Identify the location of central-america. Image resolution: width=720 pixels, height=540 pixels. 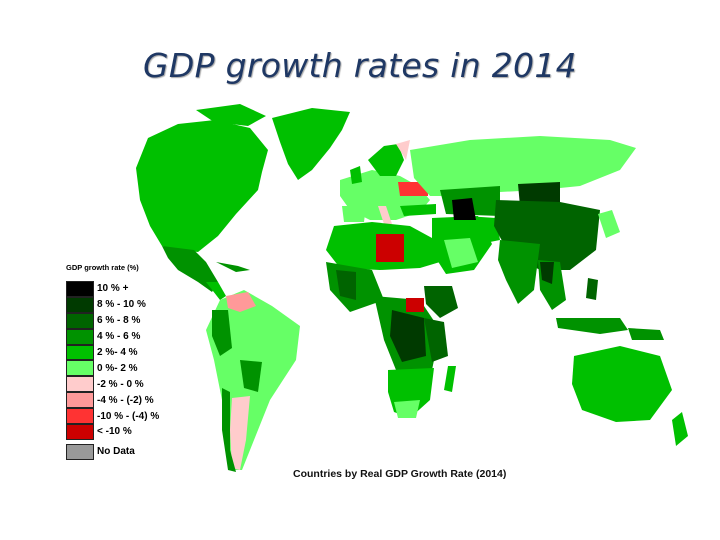
(216, 291).